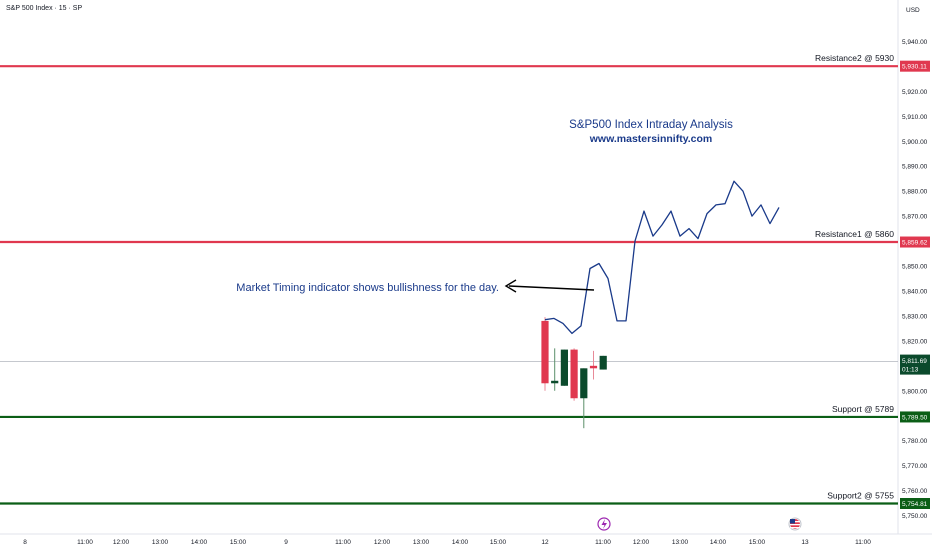 Image resolution: width=932 pixels, height=550 pixels. Describe the element at coordinates (915, 466) in the screenshot. I see `y-tick-label: 5,770.00` at that location.